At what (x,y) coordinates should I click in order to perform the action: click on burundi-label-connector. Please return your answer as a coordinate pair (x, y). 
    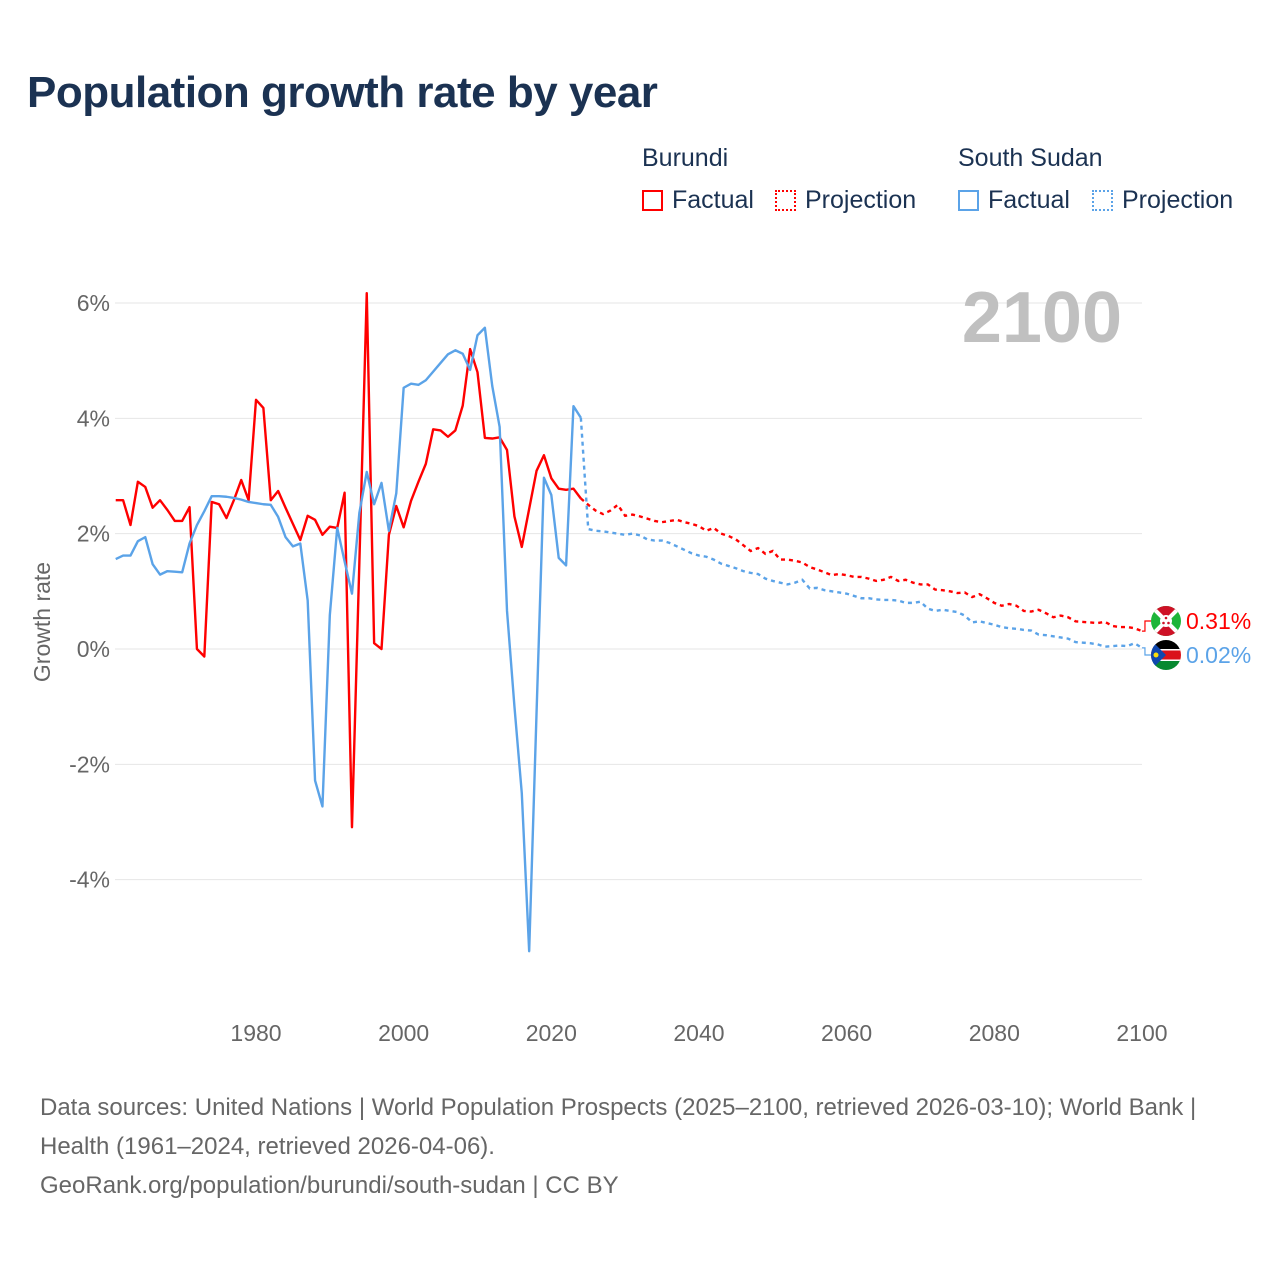
    Looking at the image, I should click on (1146, 626).